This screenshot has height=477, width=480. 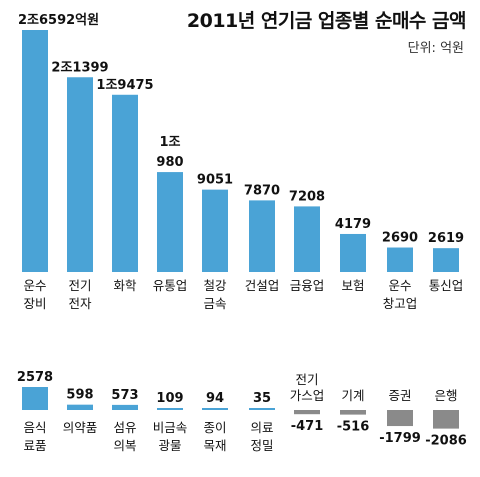 I want to click on value-label-19: -1799, so click(x=400, y=438).